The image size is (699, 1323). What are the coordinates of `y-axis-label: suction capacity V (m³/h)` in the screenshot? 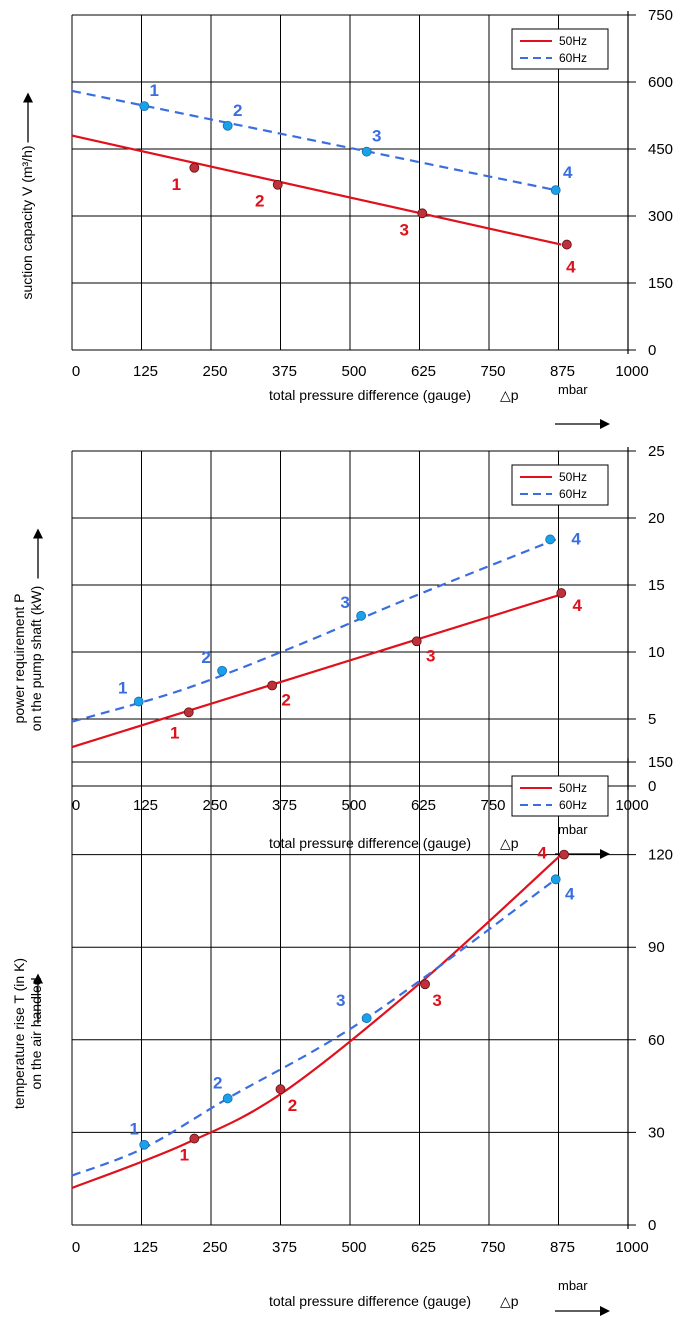 It's located at (27, 222).